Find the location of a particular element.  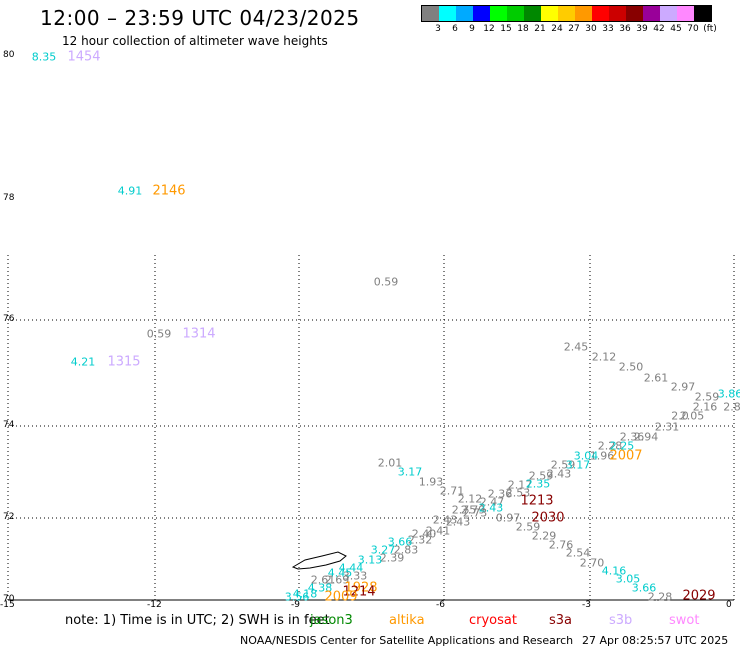

pass-time-label: 2007 is located at coordinates (626, 456).